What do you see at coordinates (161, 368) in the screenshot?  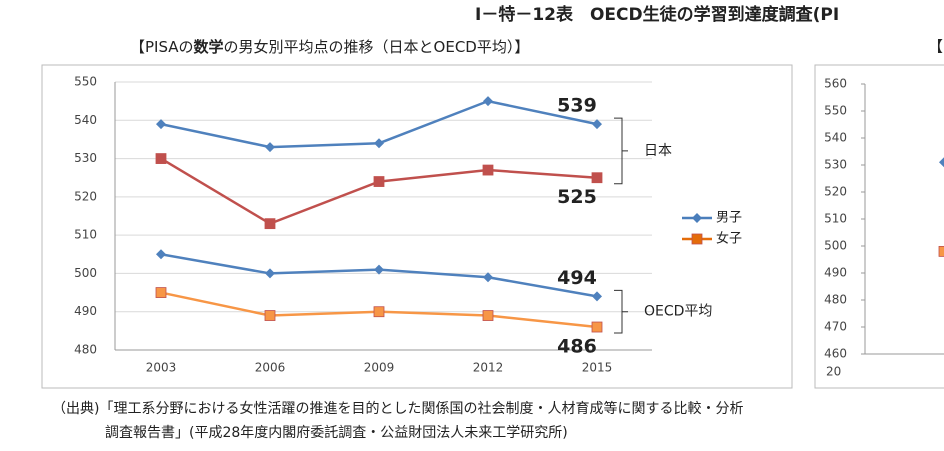 I see `x-tick-label: 2003` at bounding box center [161, 368].